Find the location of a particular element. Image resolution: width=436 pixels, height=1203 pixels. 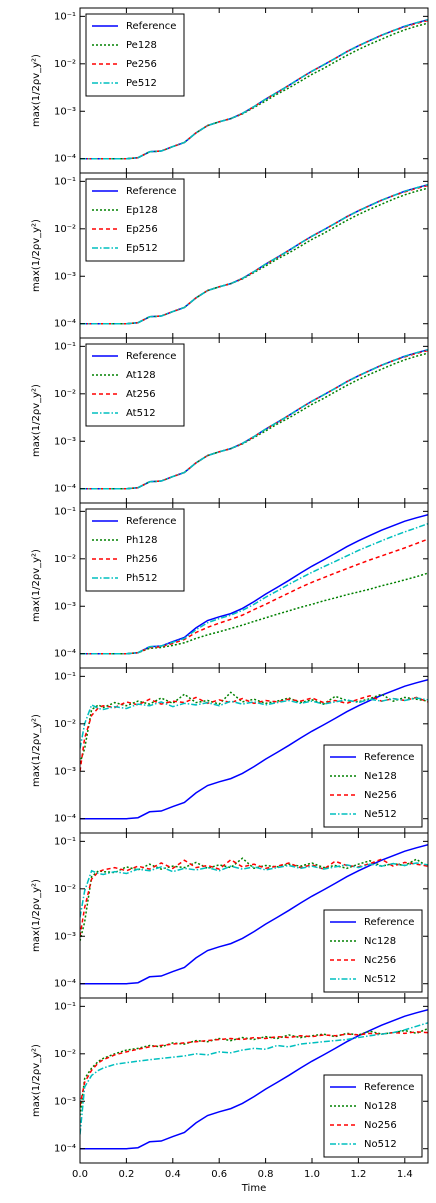

x-tick-label: 0.0 is located at coordinates (80, 1174).